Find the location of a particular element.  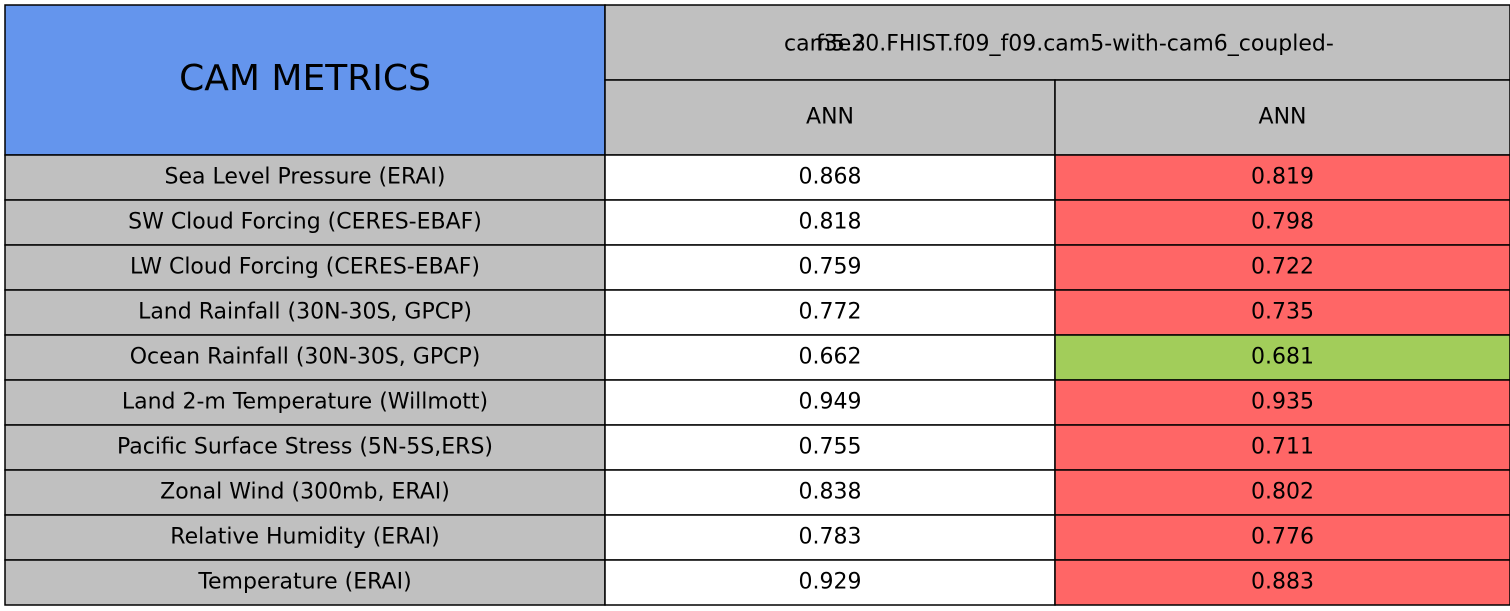

value: 0.838 is located at coordinates (830, 492).